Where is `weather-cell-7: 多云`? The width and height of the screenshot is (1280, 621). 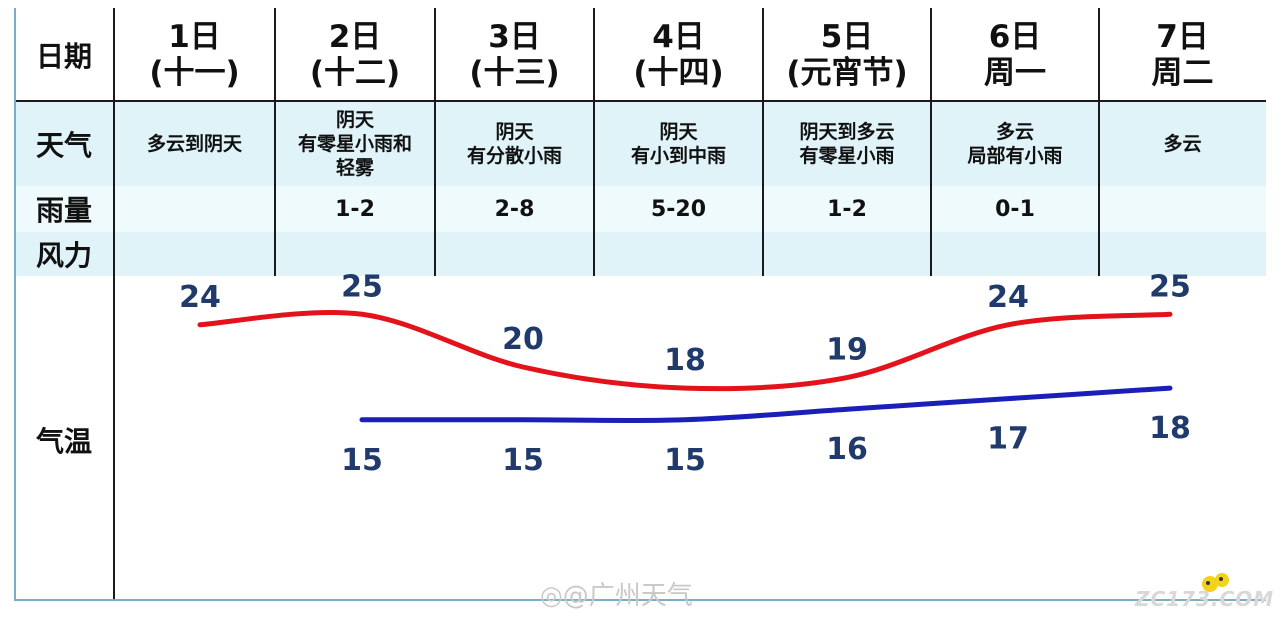
weather-cell-7: 多云 is located at coordinates (1182, 143).